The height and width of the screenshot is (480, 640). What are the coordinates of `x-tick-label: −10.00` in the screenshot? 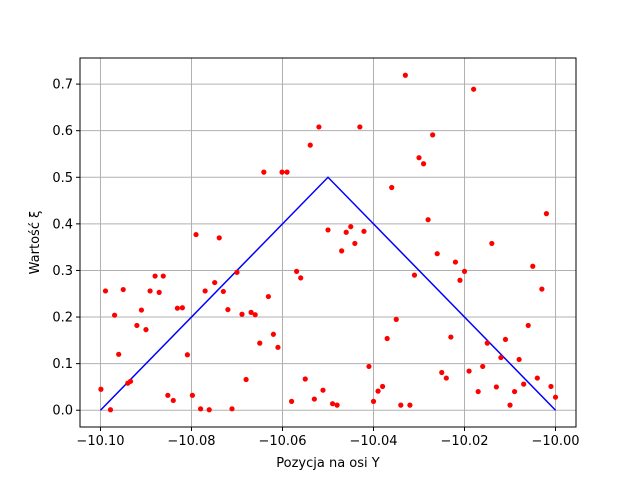 It's located at (555, 441).